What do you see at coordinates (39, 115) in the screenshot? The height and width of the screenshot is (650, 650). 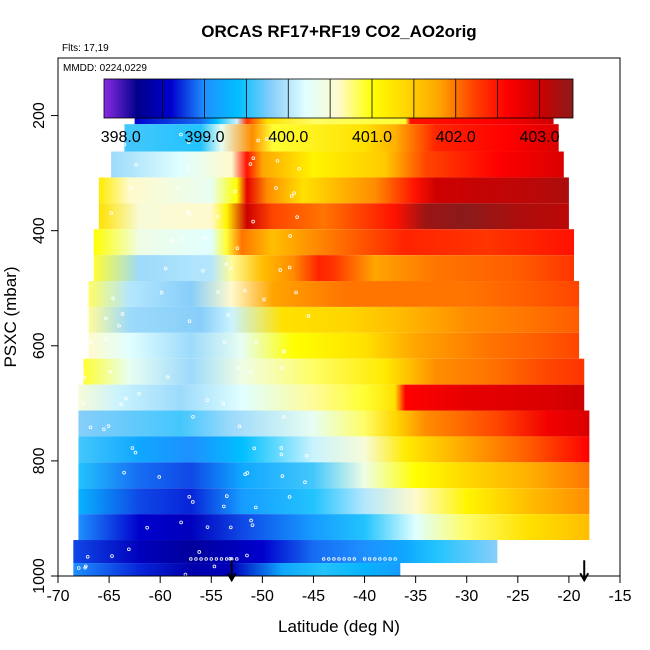 I see `y-tick-label: 200` at bounding box center [39, 115].